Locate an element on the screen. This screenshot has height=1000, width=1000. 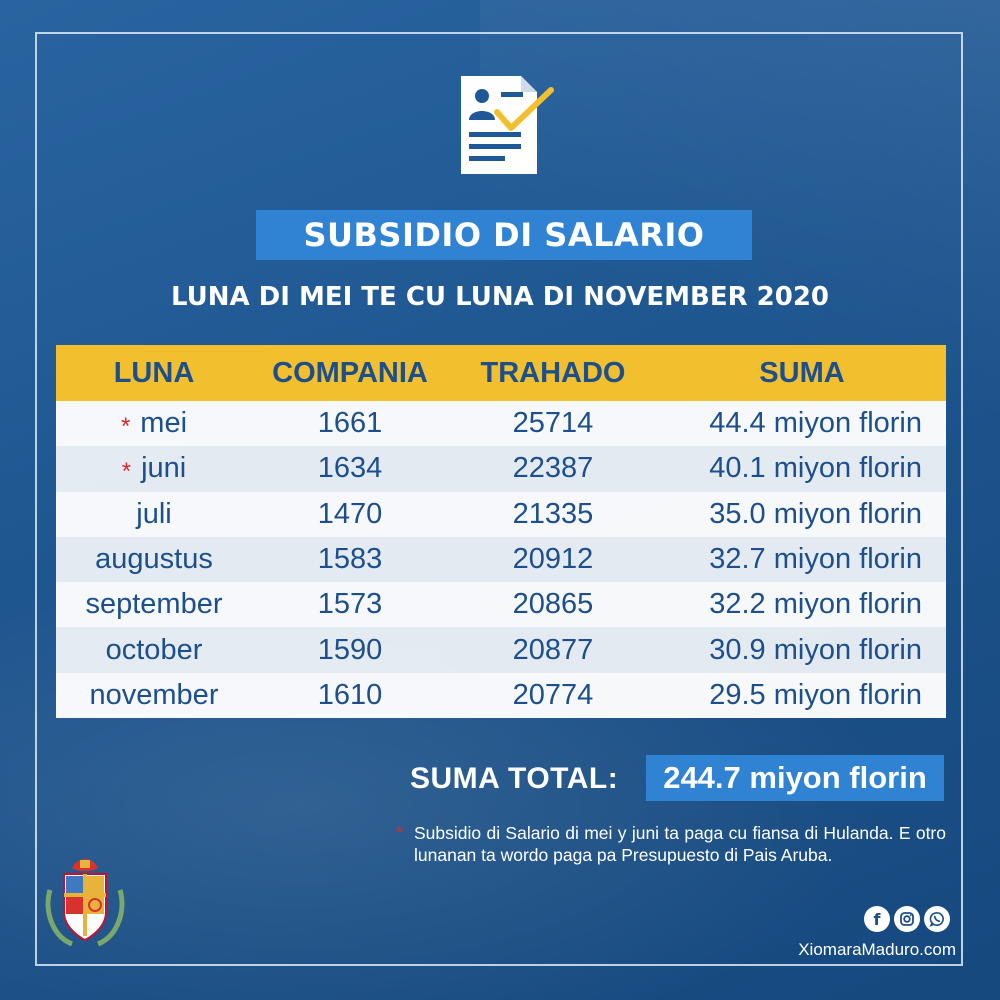
coat-of-arms-icon is located at coordinates (85, 903).